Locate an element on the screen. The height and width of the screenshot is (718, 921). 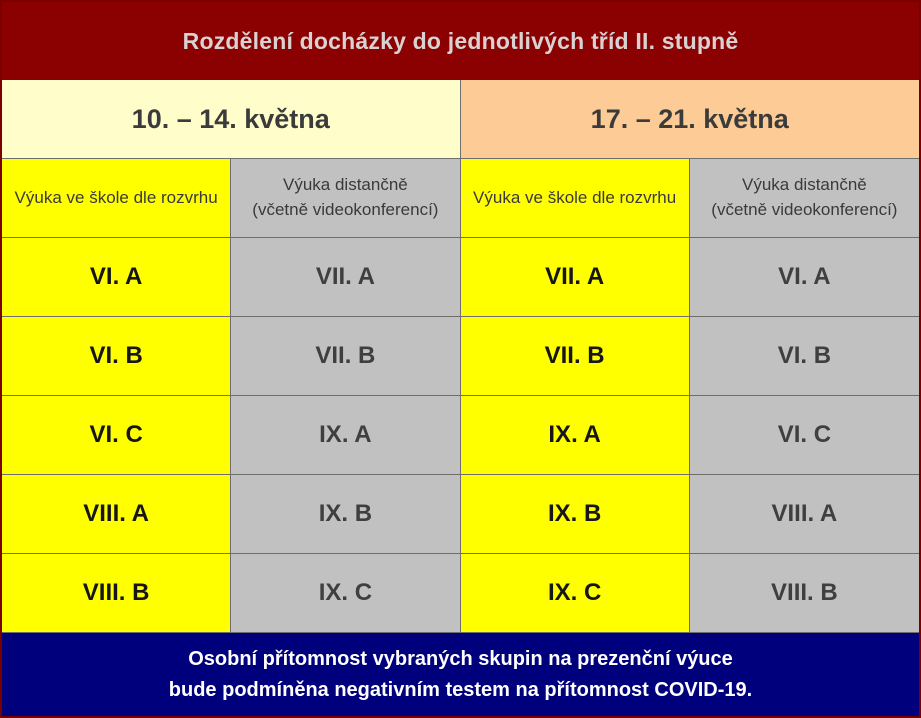
column-header-school-week1: Výuka ve škole dle rozvrhu is located at coordinates (117, 198).